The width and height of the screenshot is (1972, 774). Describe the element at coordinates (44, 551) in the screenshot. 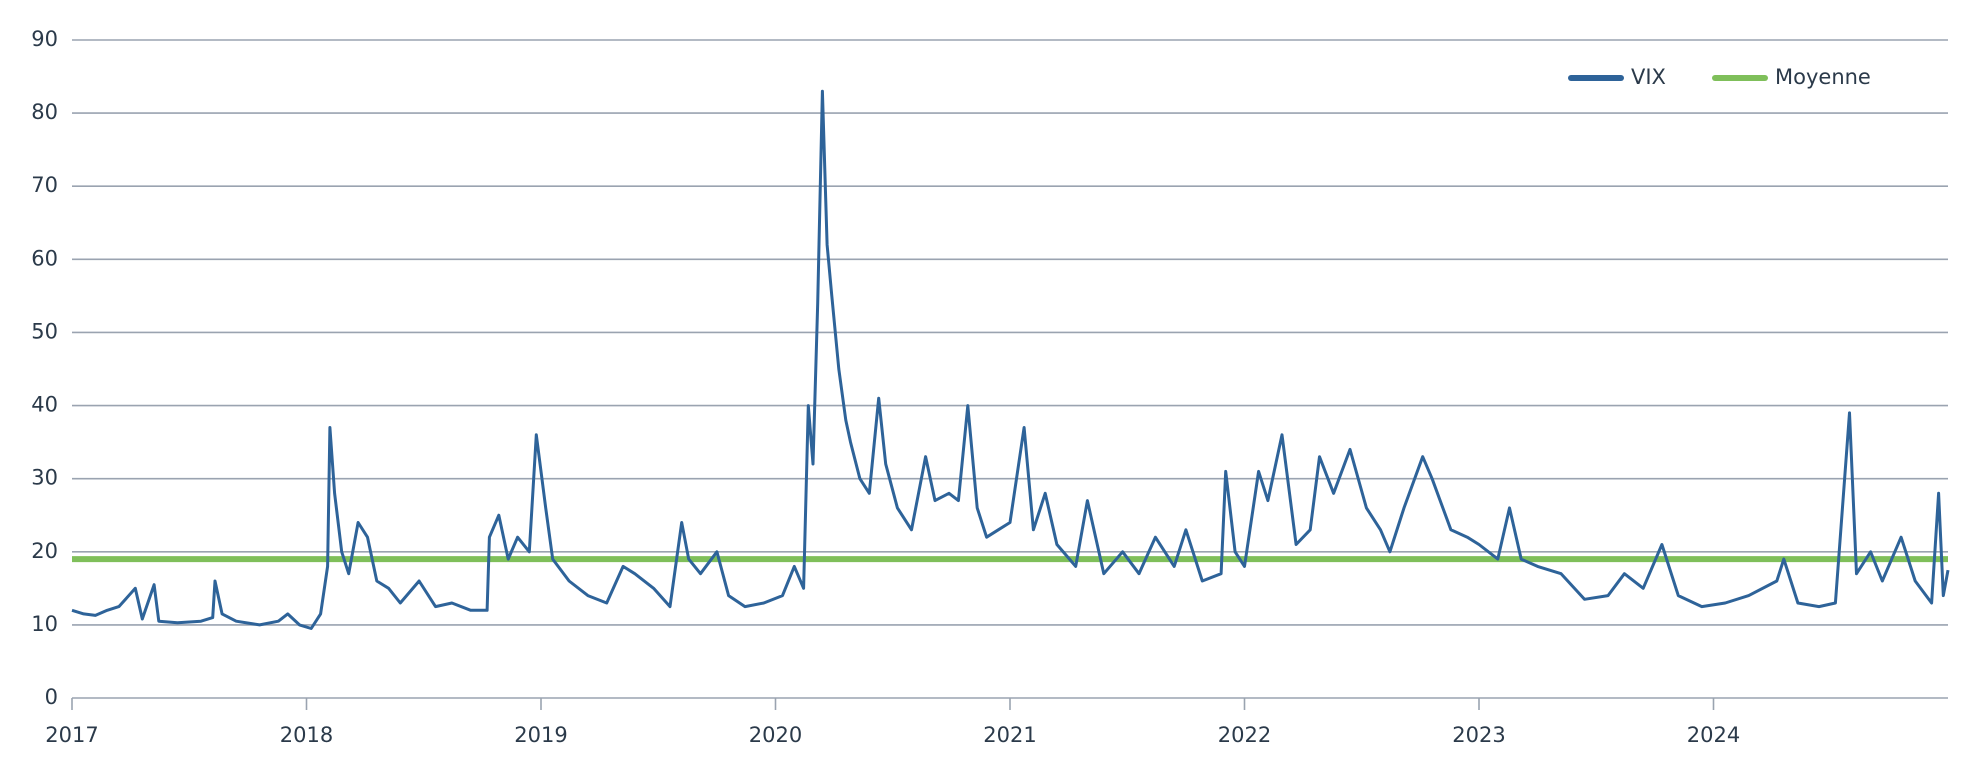

I see `y-tick-label: 20` at that location.